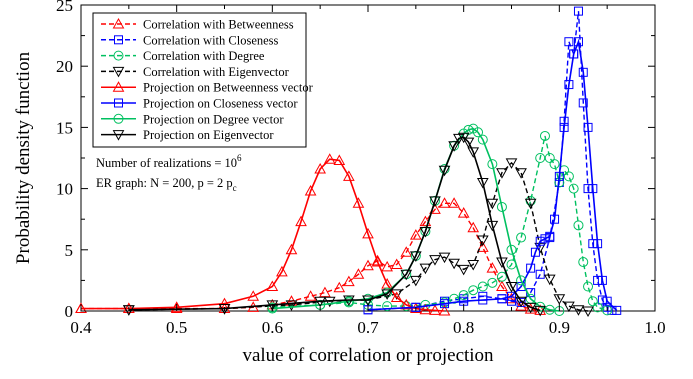  Describe the element at coordinates (228, 88) in the screenshot. I see `legend-label: Projection on Betweenness vector` at that location.